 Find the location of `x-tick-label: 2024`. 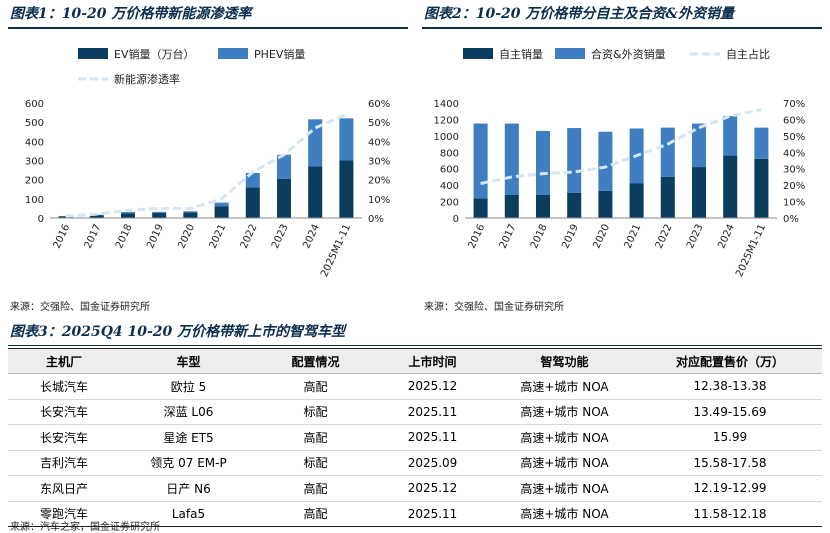

x-tick-label: 2024 is located at coordinates (726, 237).